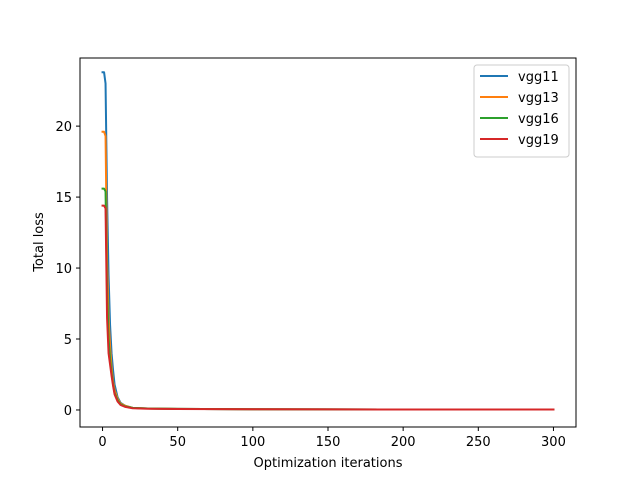 This screenshot has width=640, height=480. Describe the element at coordinates (102, 442) in the screenshot. I see `x-tick-label: 0` at that location.